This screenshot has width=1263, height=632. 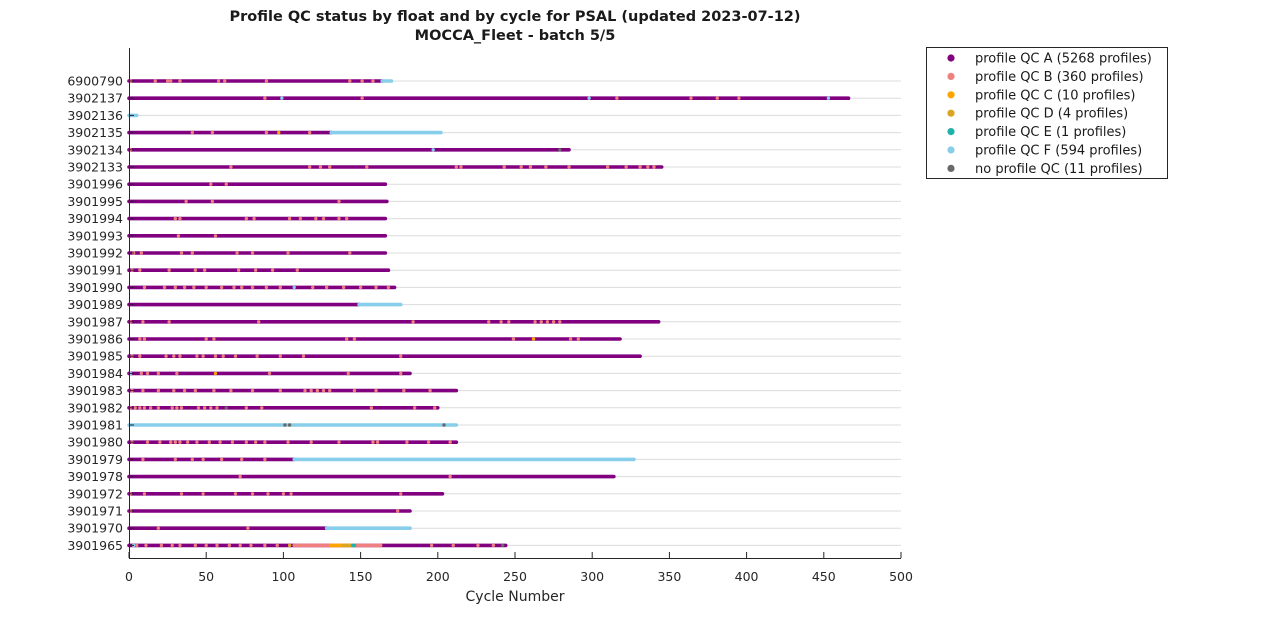 What do you see at coordinates (519, 568) in the screenshot?
I see `x-tick-labels: 0 50 100 150 200 250 300 350 400 450 500` at bounding box center [519, 568].